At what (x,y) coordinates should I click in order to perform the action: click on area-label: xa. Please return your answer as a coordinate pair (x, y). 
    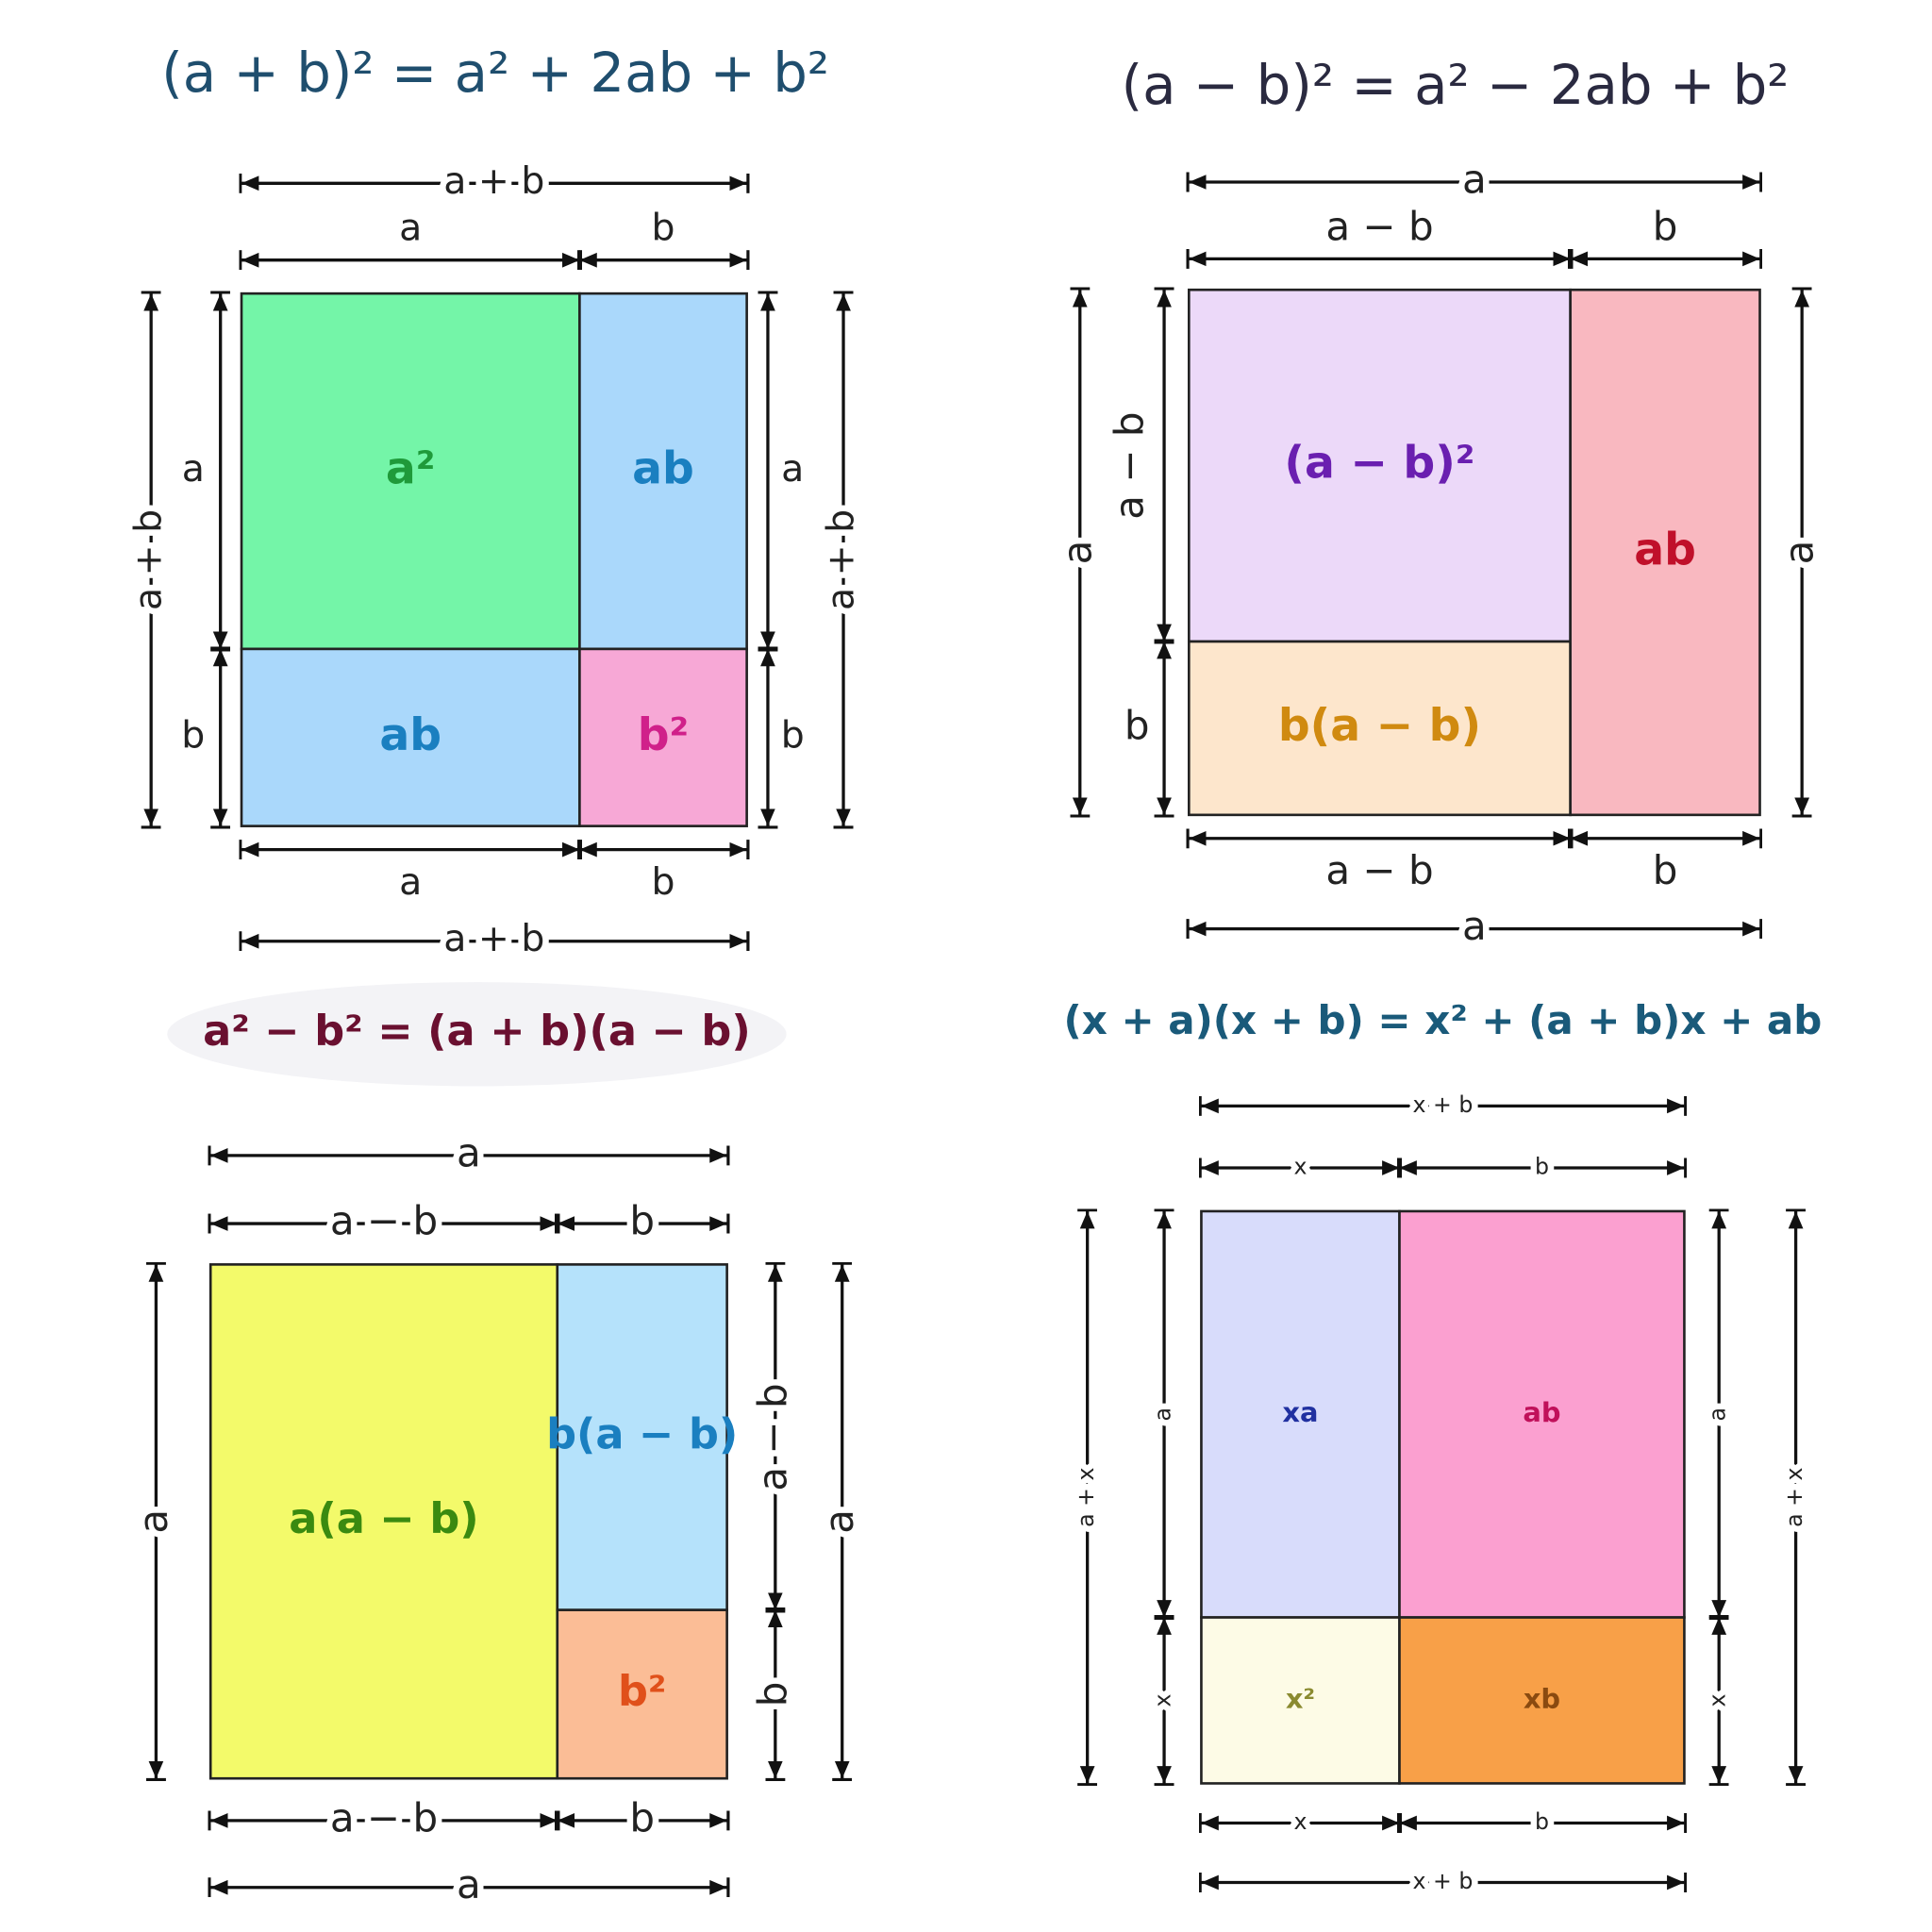
    Looking at the image, I should click on (1300, 1412).